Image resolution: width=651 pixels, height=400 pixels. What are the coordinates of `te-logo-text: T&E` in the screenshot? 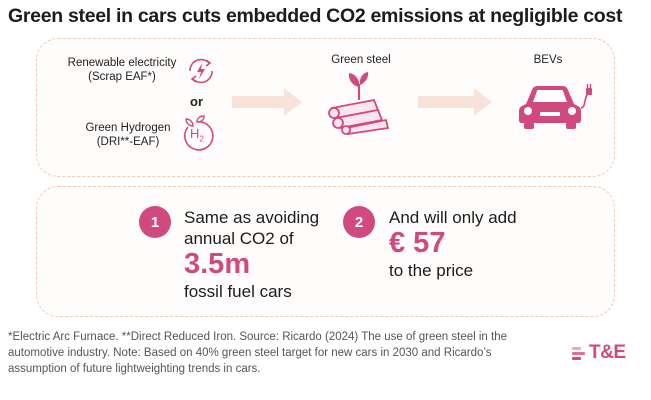 It's located at (607, 352).